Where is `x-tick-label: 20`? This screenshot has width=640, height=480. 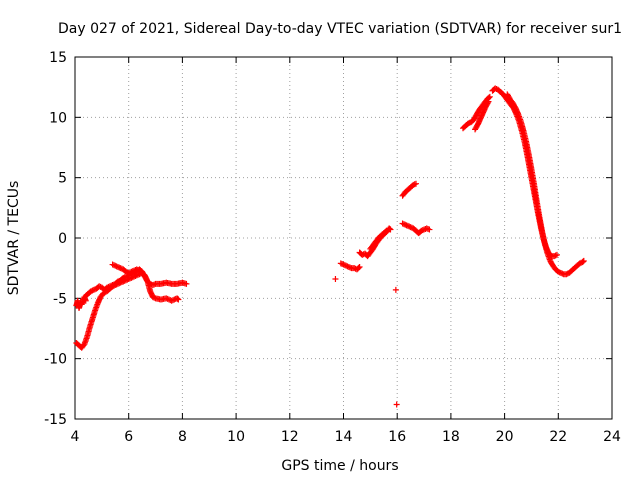 x-tick-label: 20 is located at coordinates (505, 437).